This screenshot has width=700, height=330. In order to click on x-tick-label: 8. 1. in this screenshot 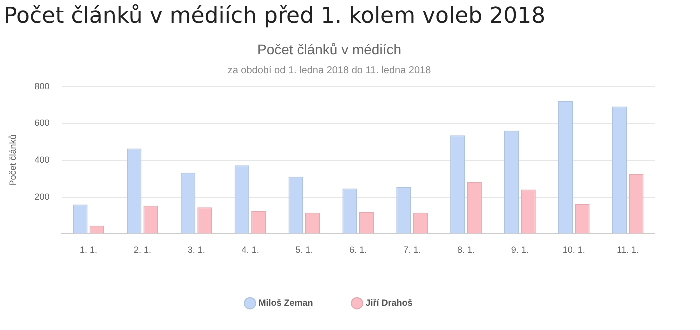, I will do `click(467, 250)`.